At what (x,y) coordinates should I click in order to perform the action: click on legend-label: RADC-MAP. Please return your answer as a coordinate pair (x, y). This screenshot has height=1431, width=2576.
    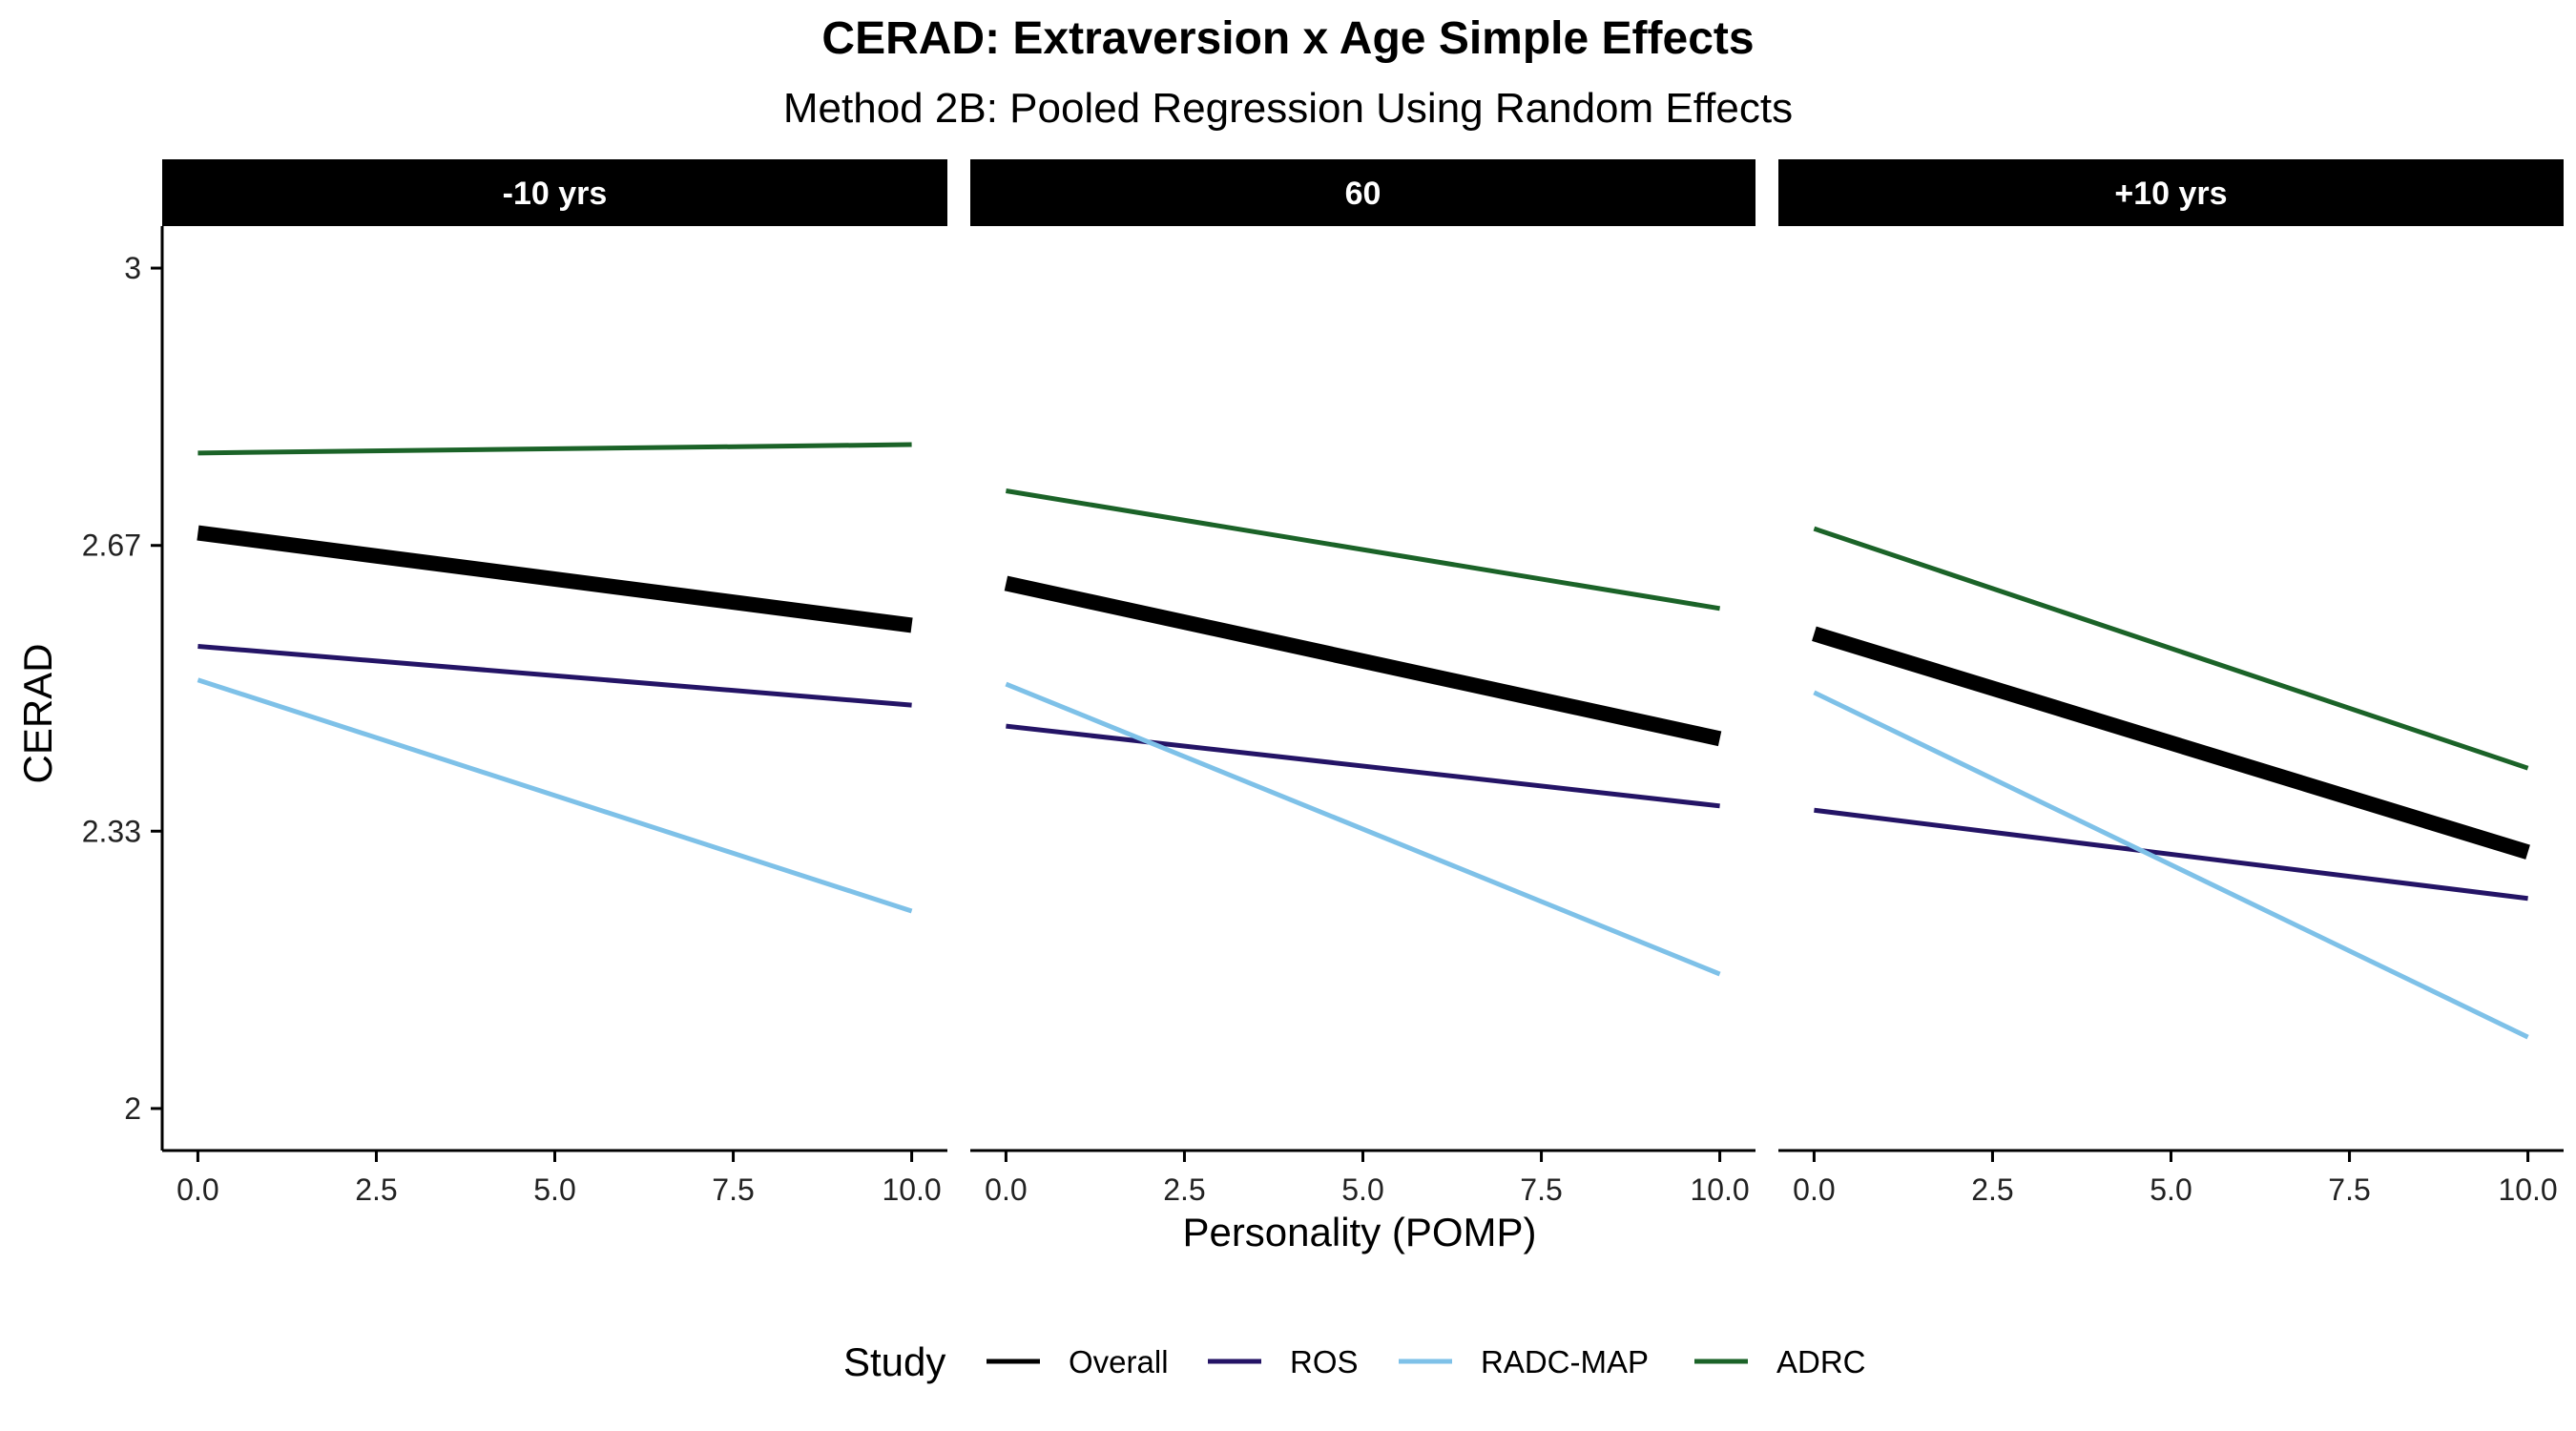
    Looking at the image, I should click on (1565, 1361).